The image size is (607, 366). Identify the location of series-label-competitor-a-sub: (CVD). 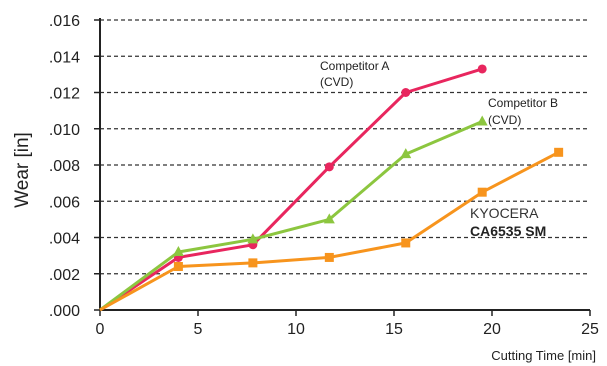
(336, 82).